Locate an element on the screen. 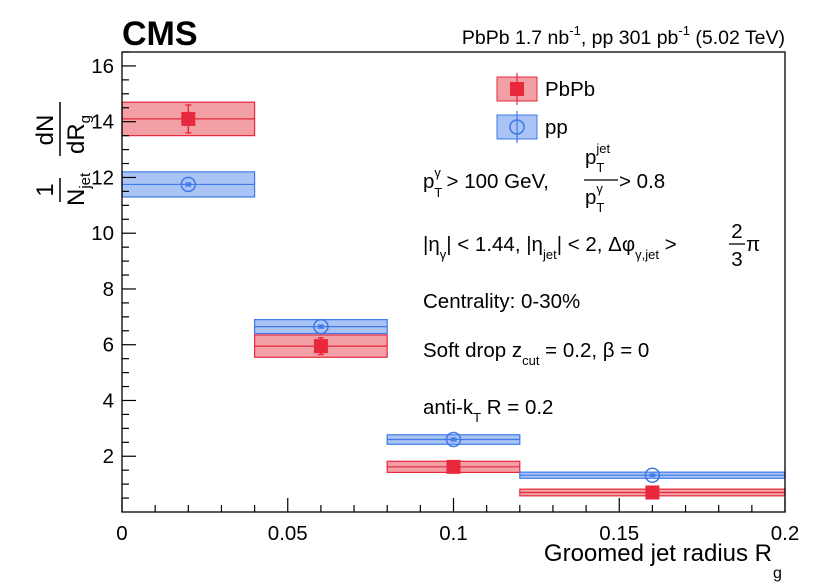  y-tick-label-0: 2 is located at coordinates (108, 456).